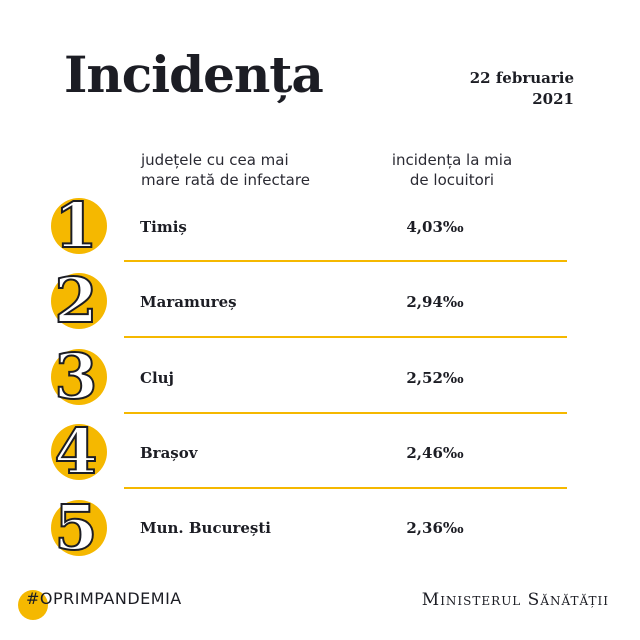 The image size is (640, 640). What do you see at coordinates (435, 378) in the screenshot?
I see `incidence-value: 2,52‰` at bounding box center [435, 378].